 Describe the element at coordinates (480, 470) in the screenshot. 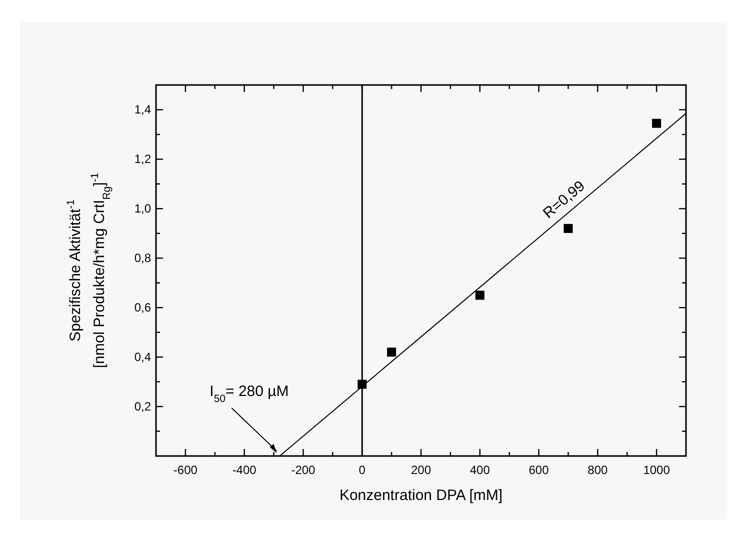

I see `x-tick-label: 400` at that location.